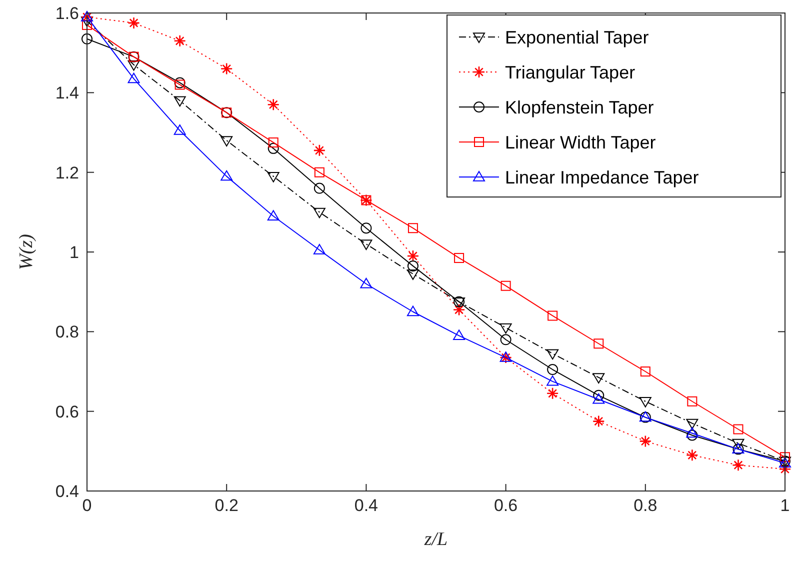 The width and height of the screenshot is (799, 563). What do you see at coordinates (226, 505) in the screenshot?
I see `x-tick-label: 0.2` at bounding box center [226, 505].